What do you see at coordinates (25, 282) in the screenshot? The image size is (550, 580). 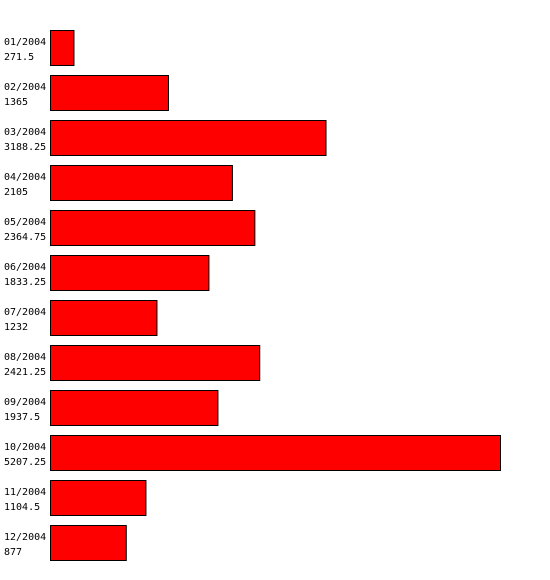 I see `value-label: 1833.25` at bounding box center [25, 282].